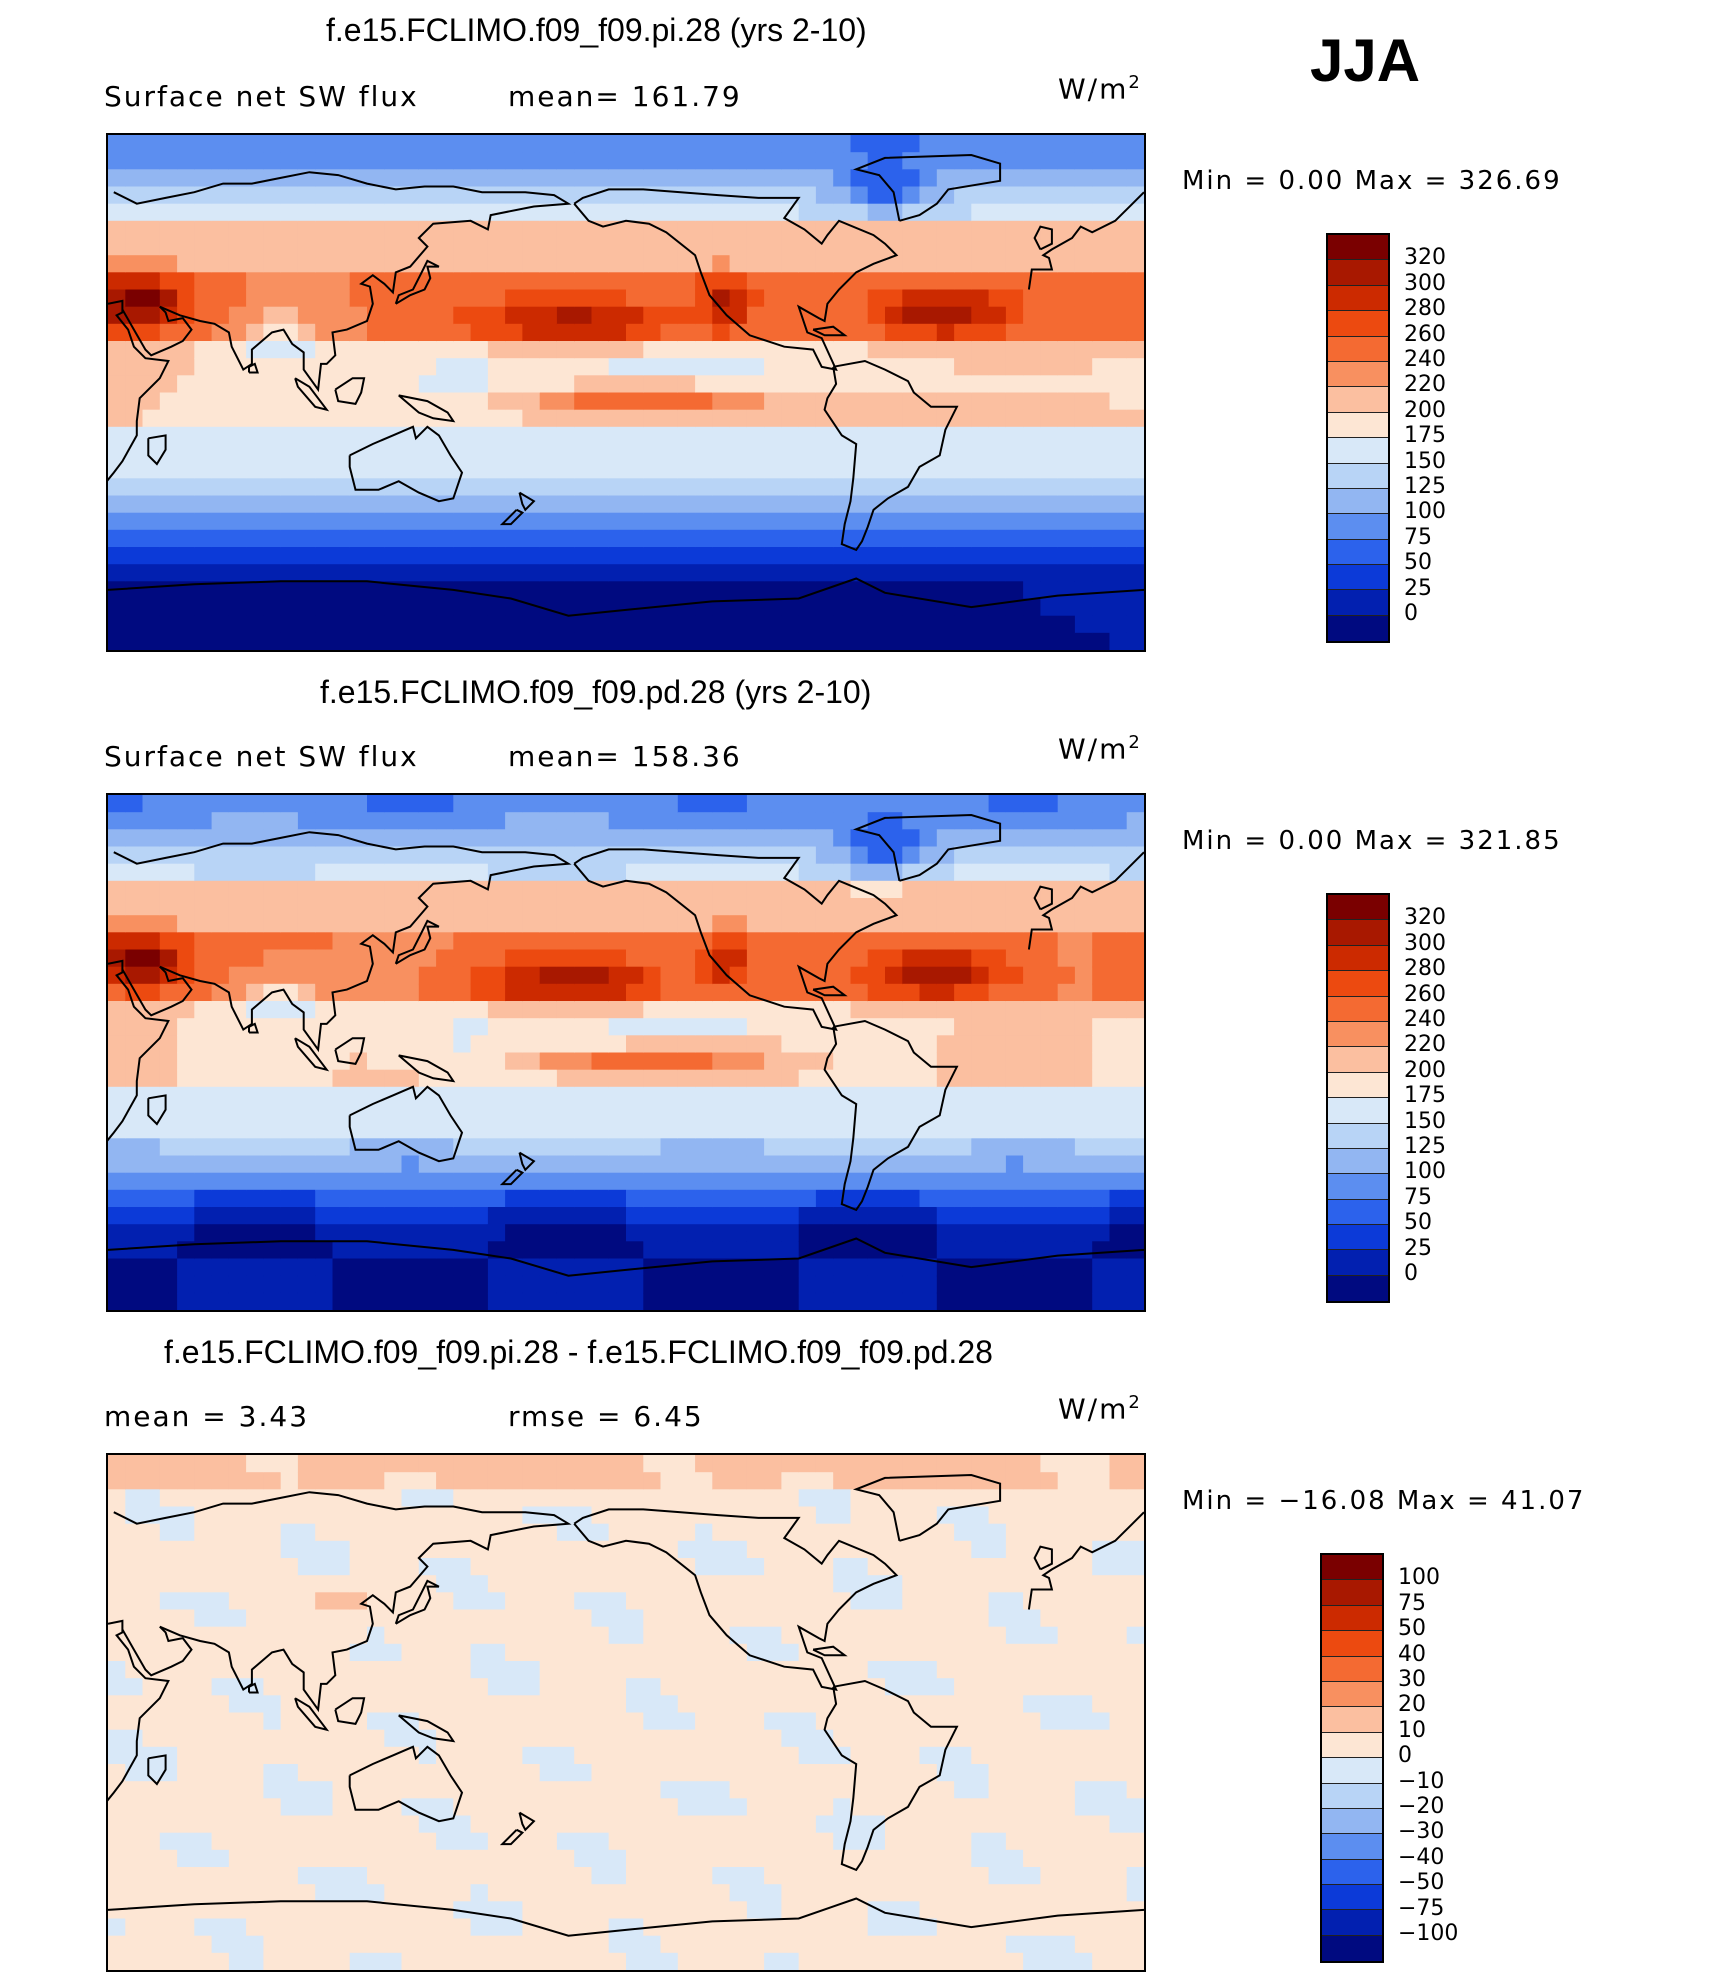 The height and width of the screenshot is (1979, 1710). I want to click on panel-2-colorbar, so click(1358, 1098).